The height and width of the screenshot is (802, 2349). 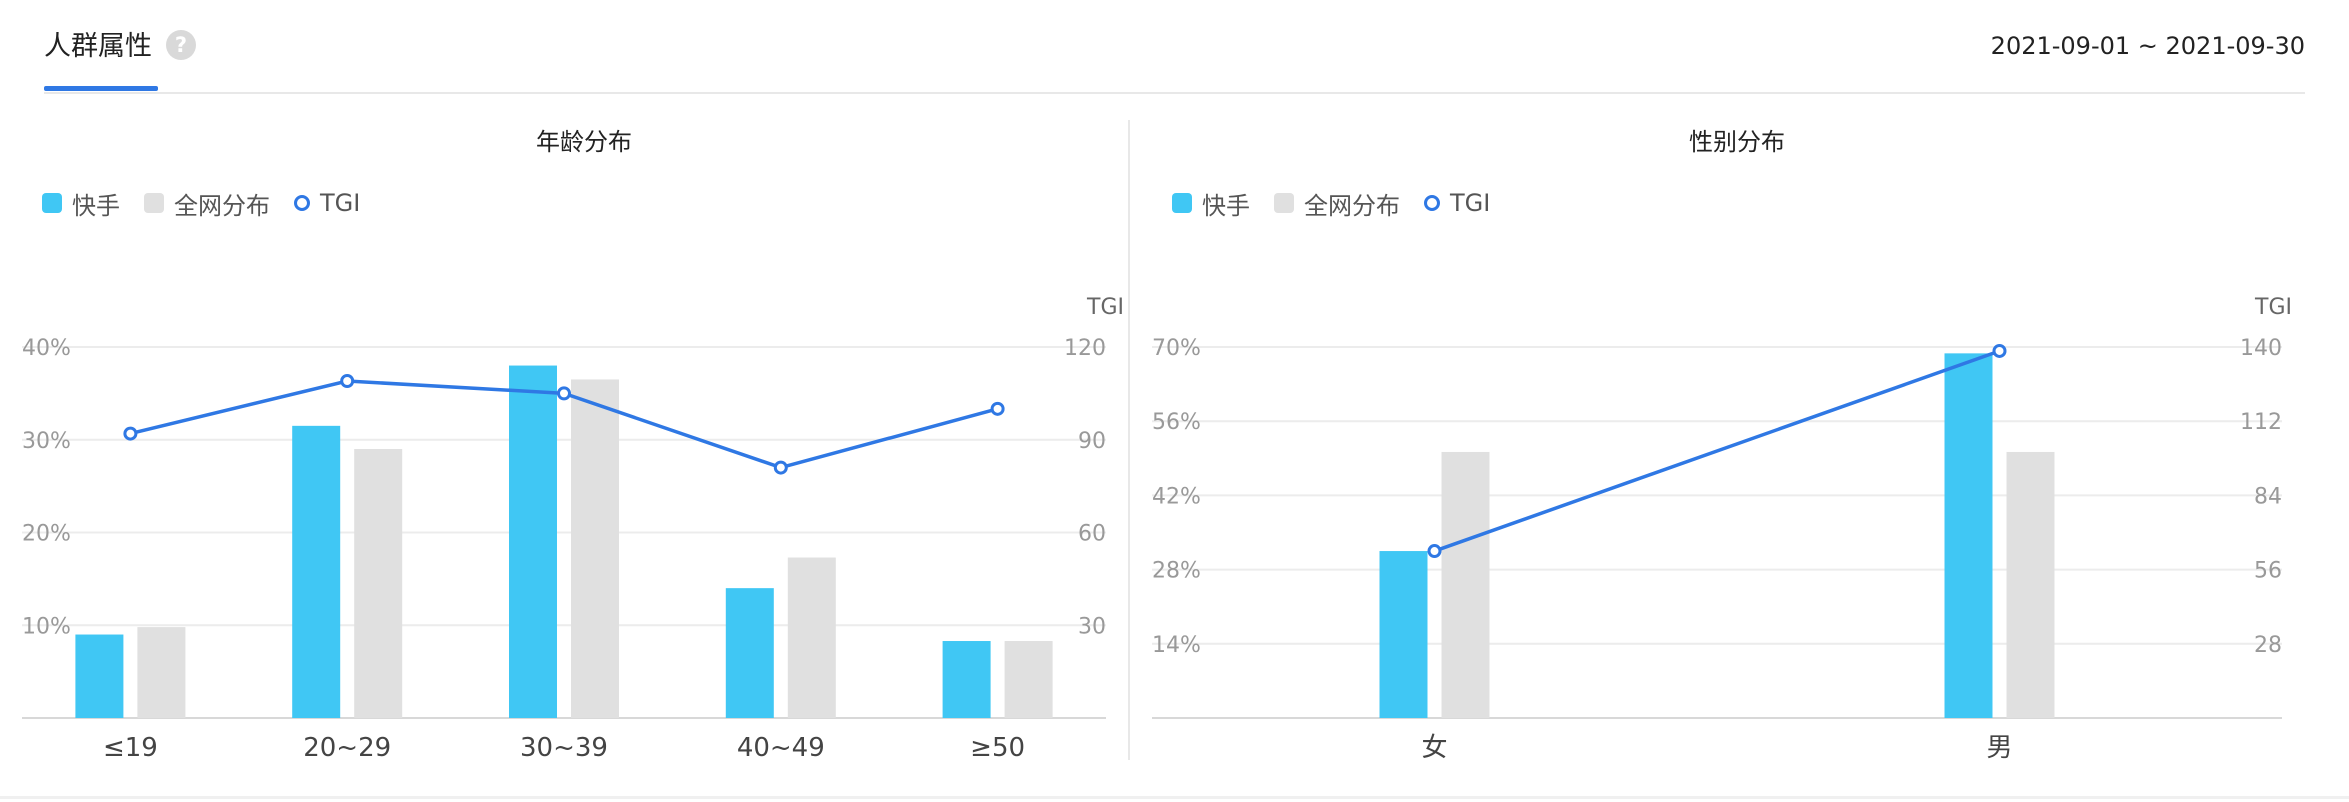 What do you see at coordinates (46, 534) in the screenshot?
I see `y-tick-label: 20%` at bounding box center [46, 534].